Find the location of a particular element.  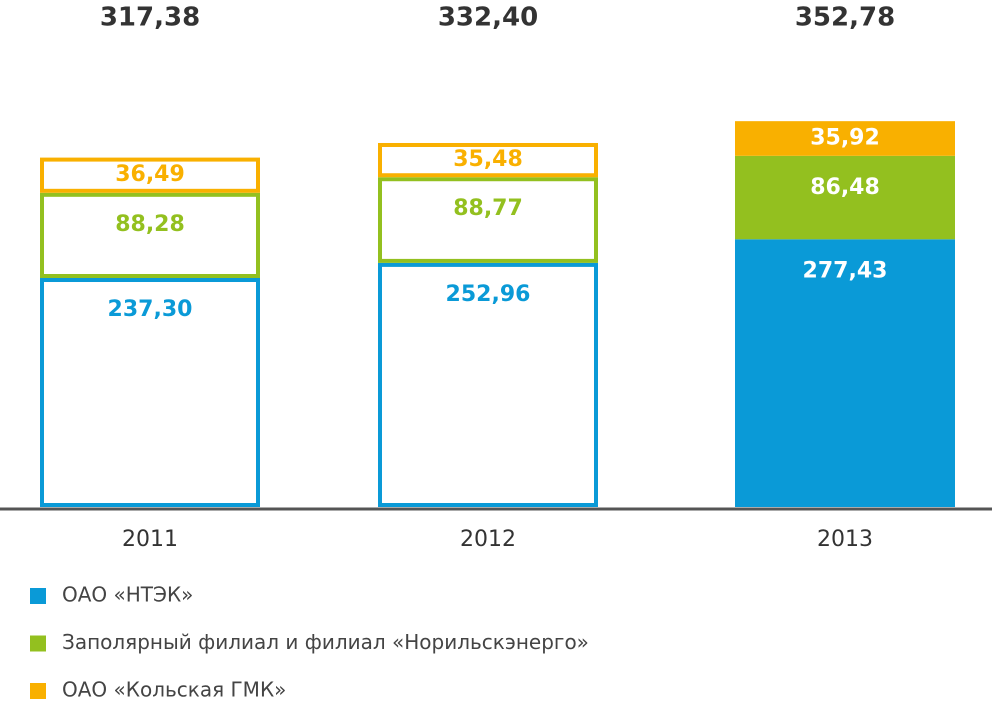

value-label: 86,48 is located at coordinates (845, 187).